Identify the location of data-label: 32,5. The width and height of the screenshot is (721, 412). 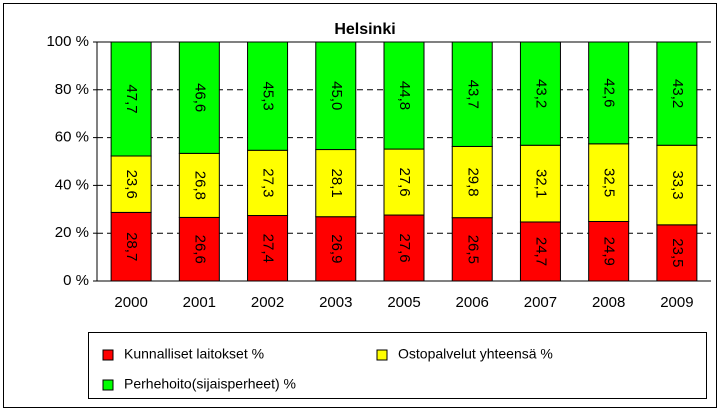
(609, 182).